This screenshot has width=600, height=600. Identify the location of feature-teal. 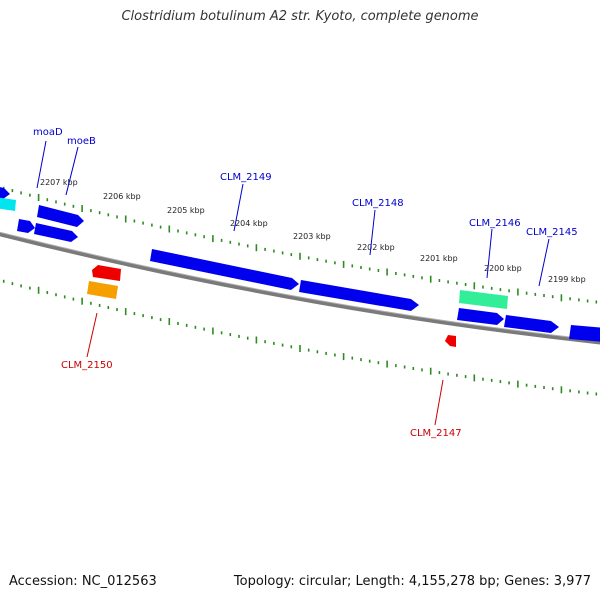
(483, 299).